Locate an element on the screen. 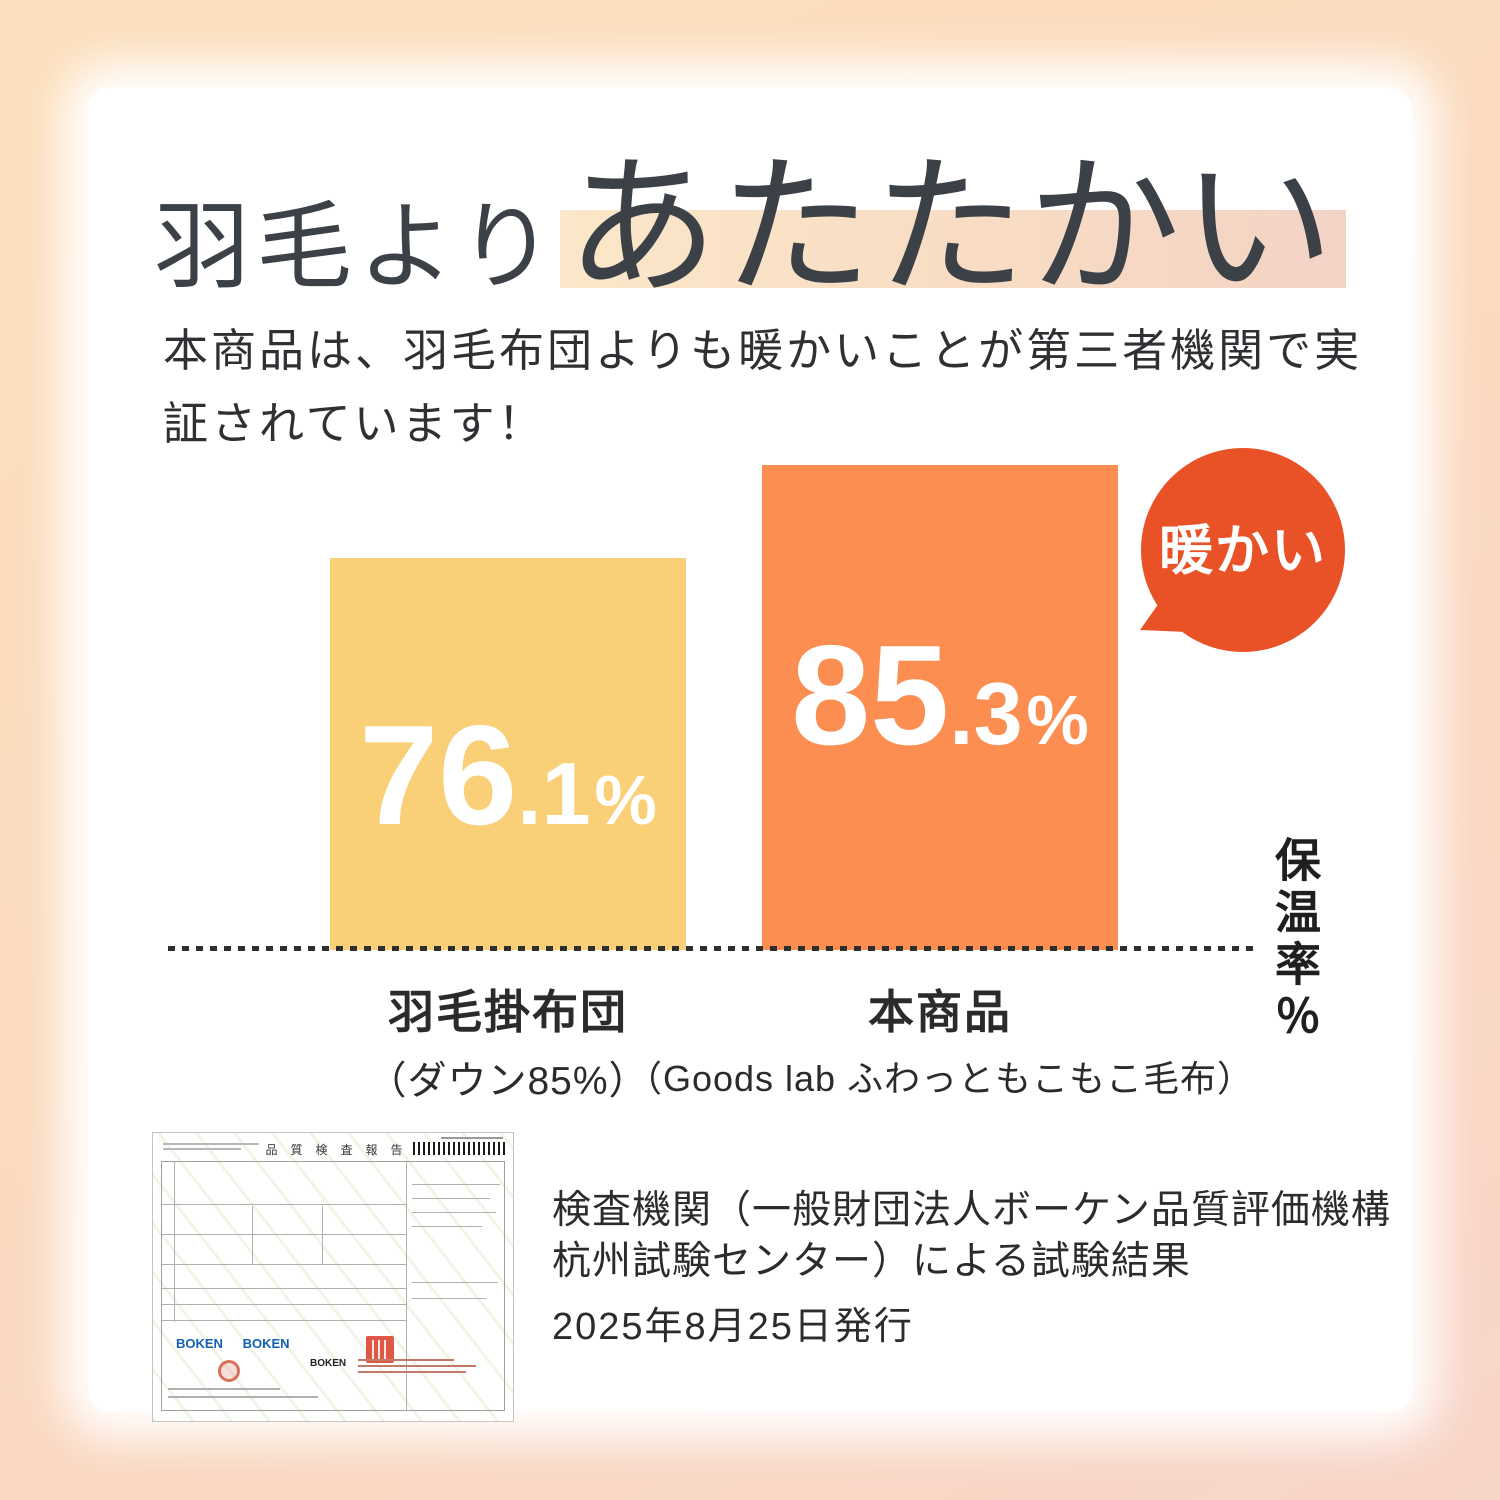 The width and height of the screenshot is (1500, 1500). bar-product-value-int: 85 is located at coordinates (870, 695).